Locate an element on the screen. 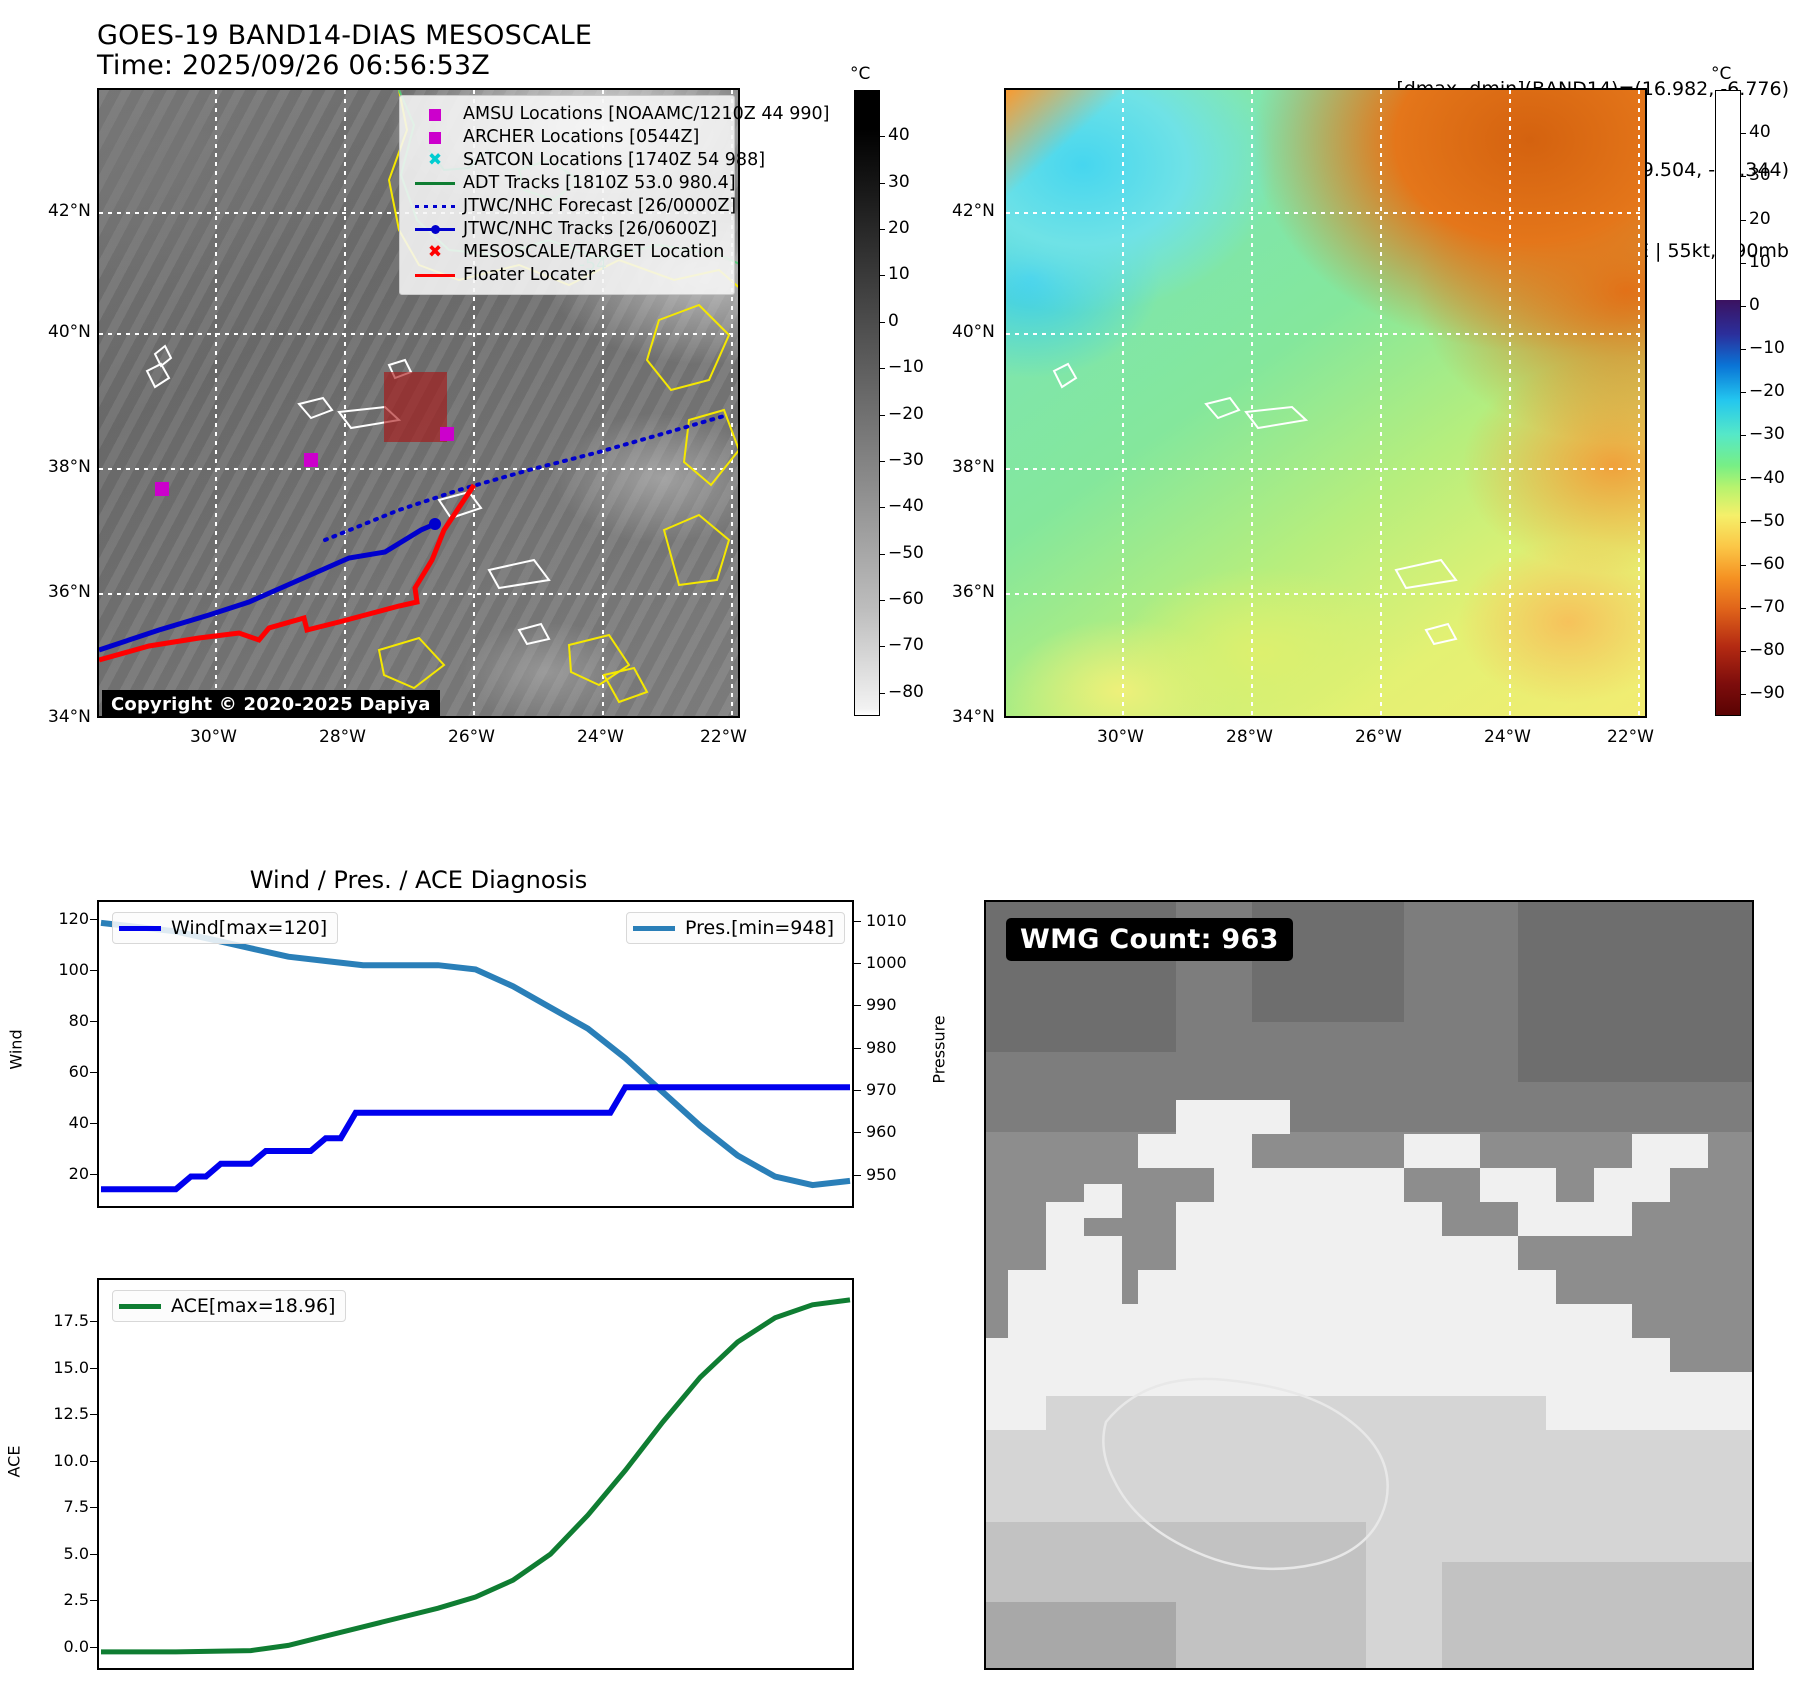 The width and height of the screenshot is (1801, 1690). legend-item: ARCHER Locations [0544Z] is located at coordinates (566, 137).